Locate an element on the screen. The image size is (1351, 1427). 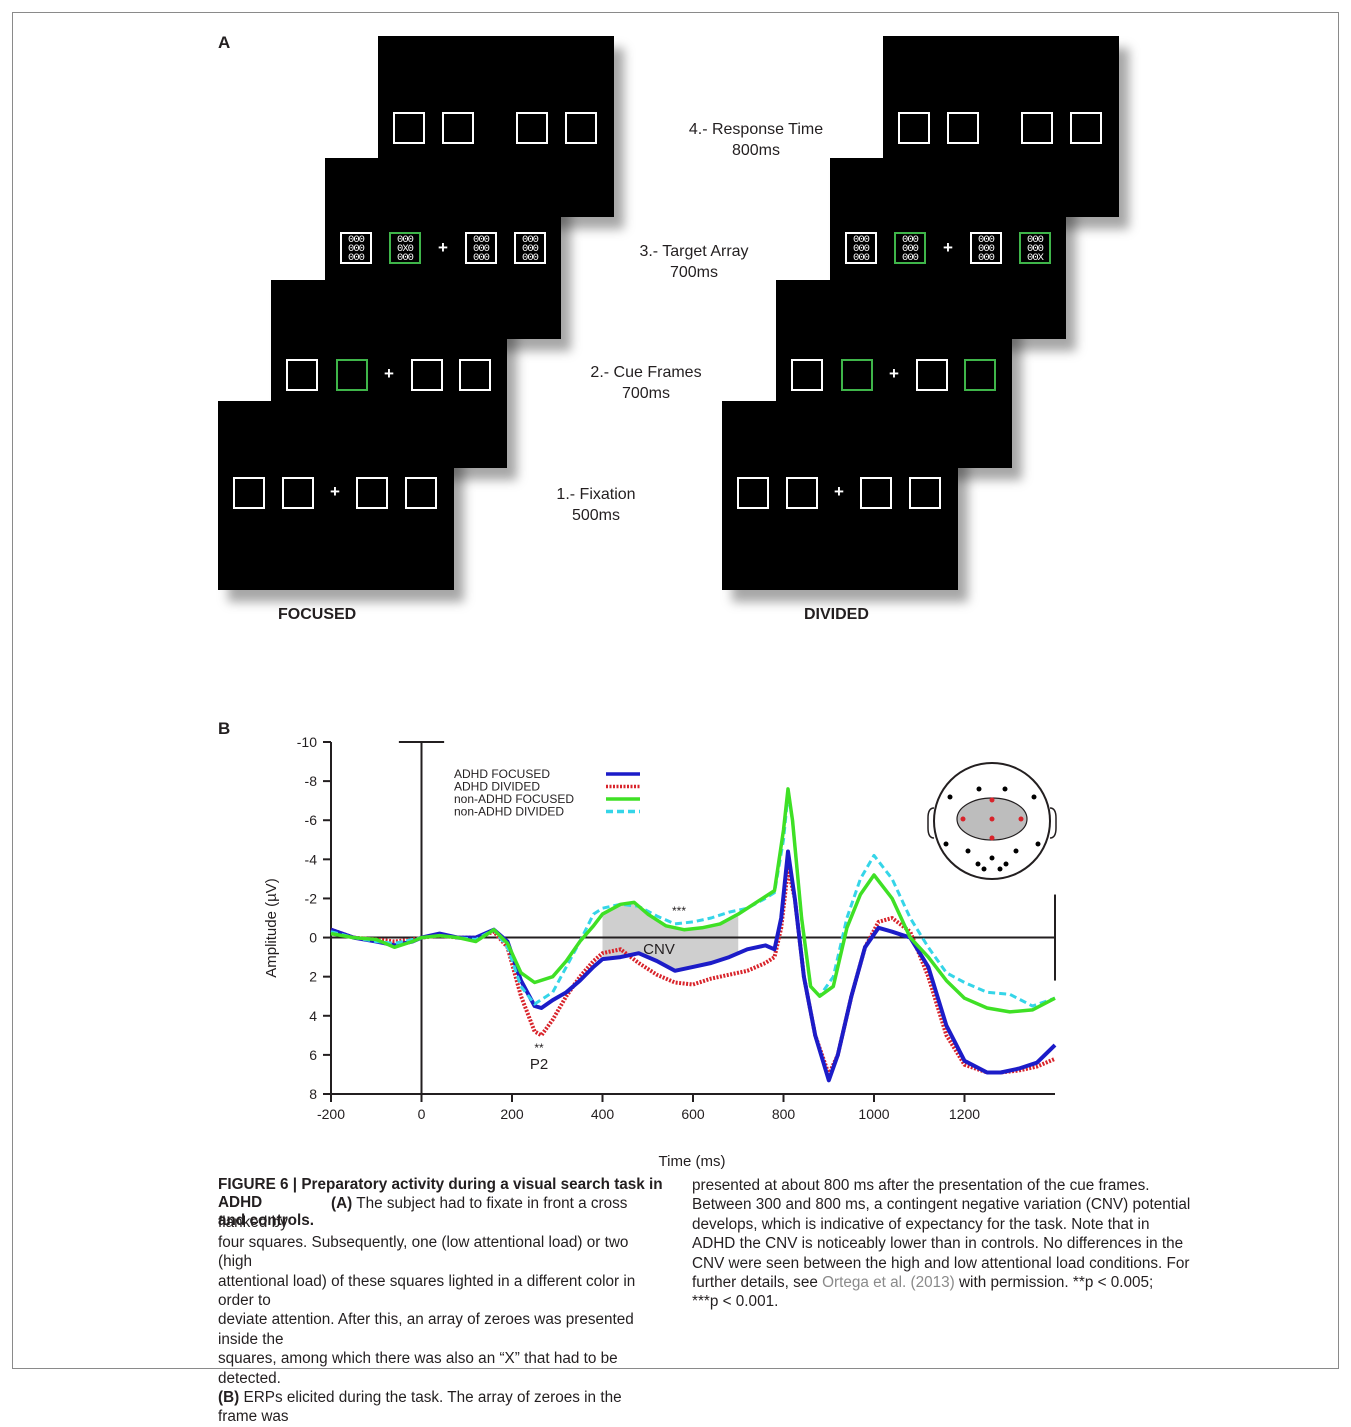
y-tick-label: -4 is located at coordinates (311, 859).